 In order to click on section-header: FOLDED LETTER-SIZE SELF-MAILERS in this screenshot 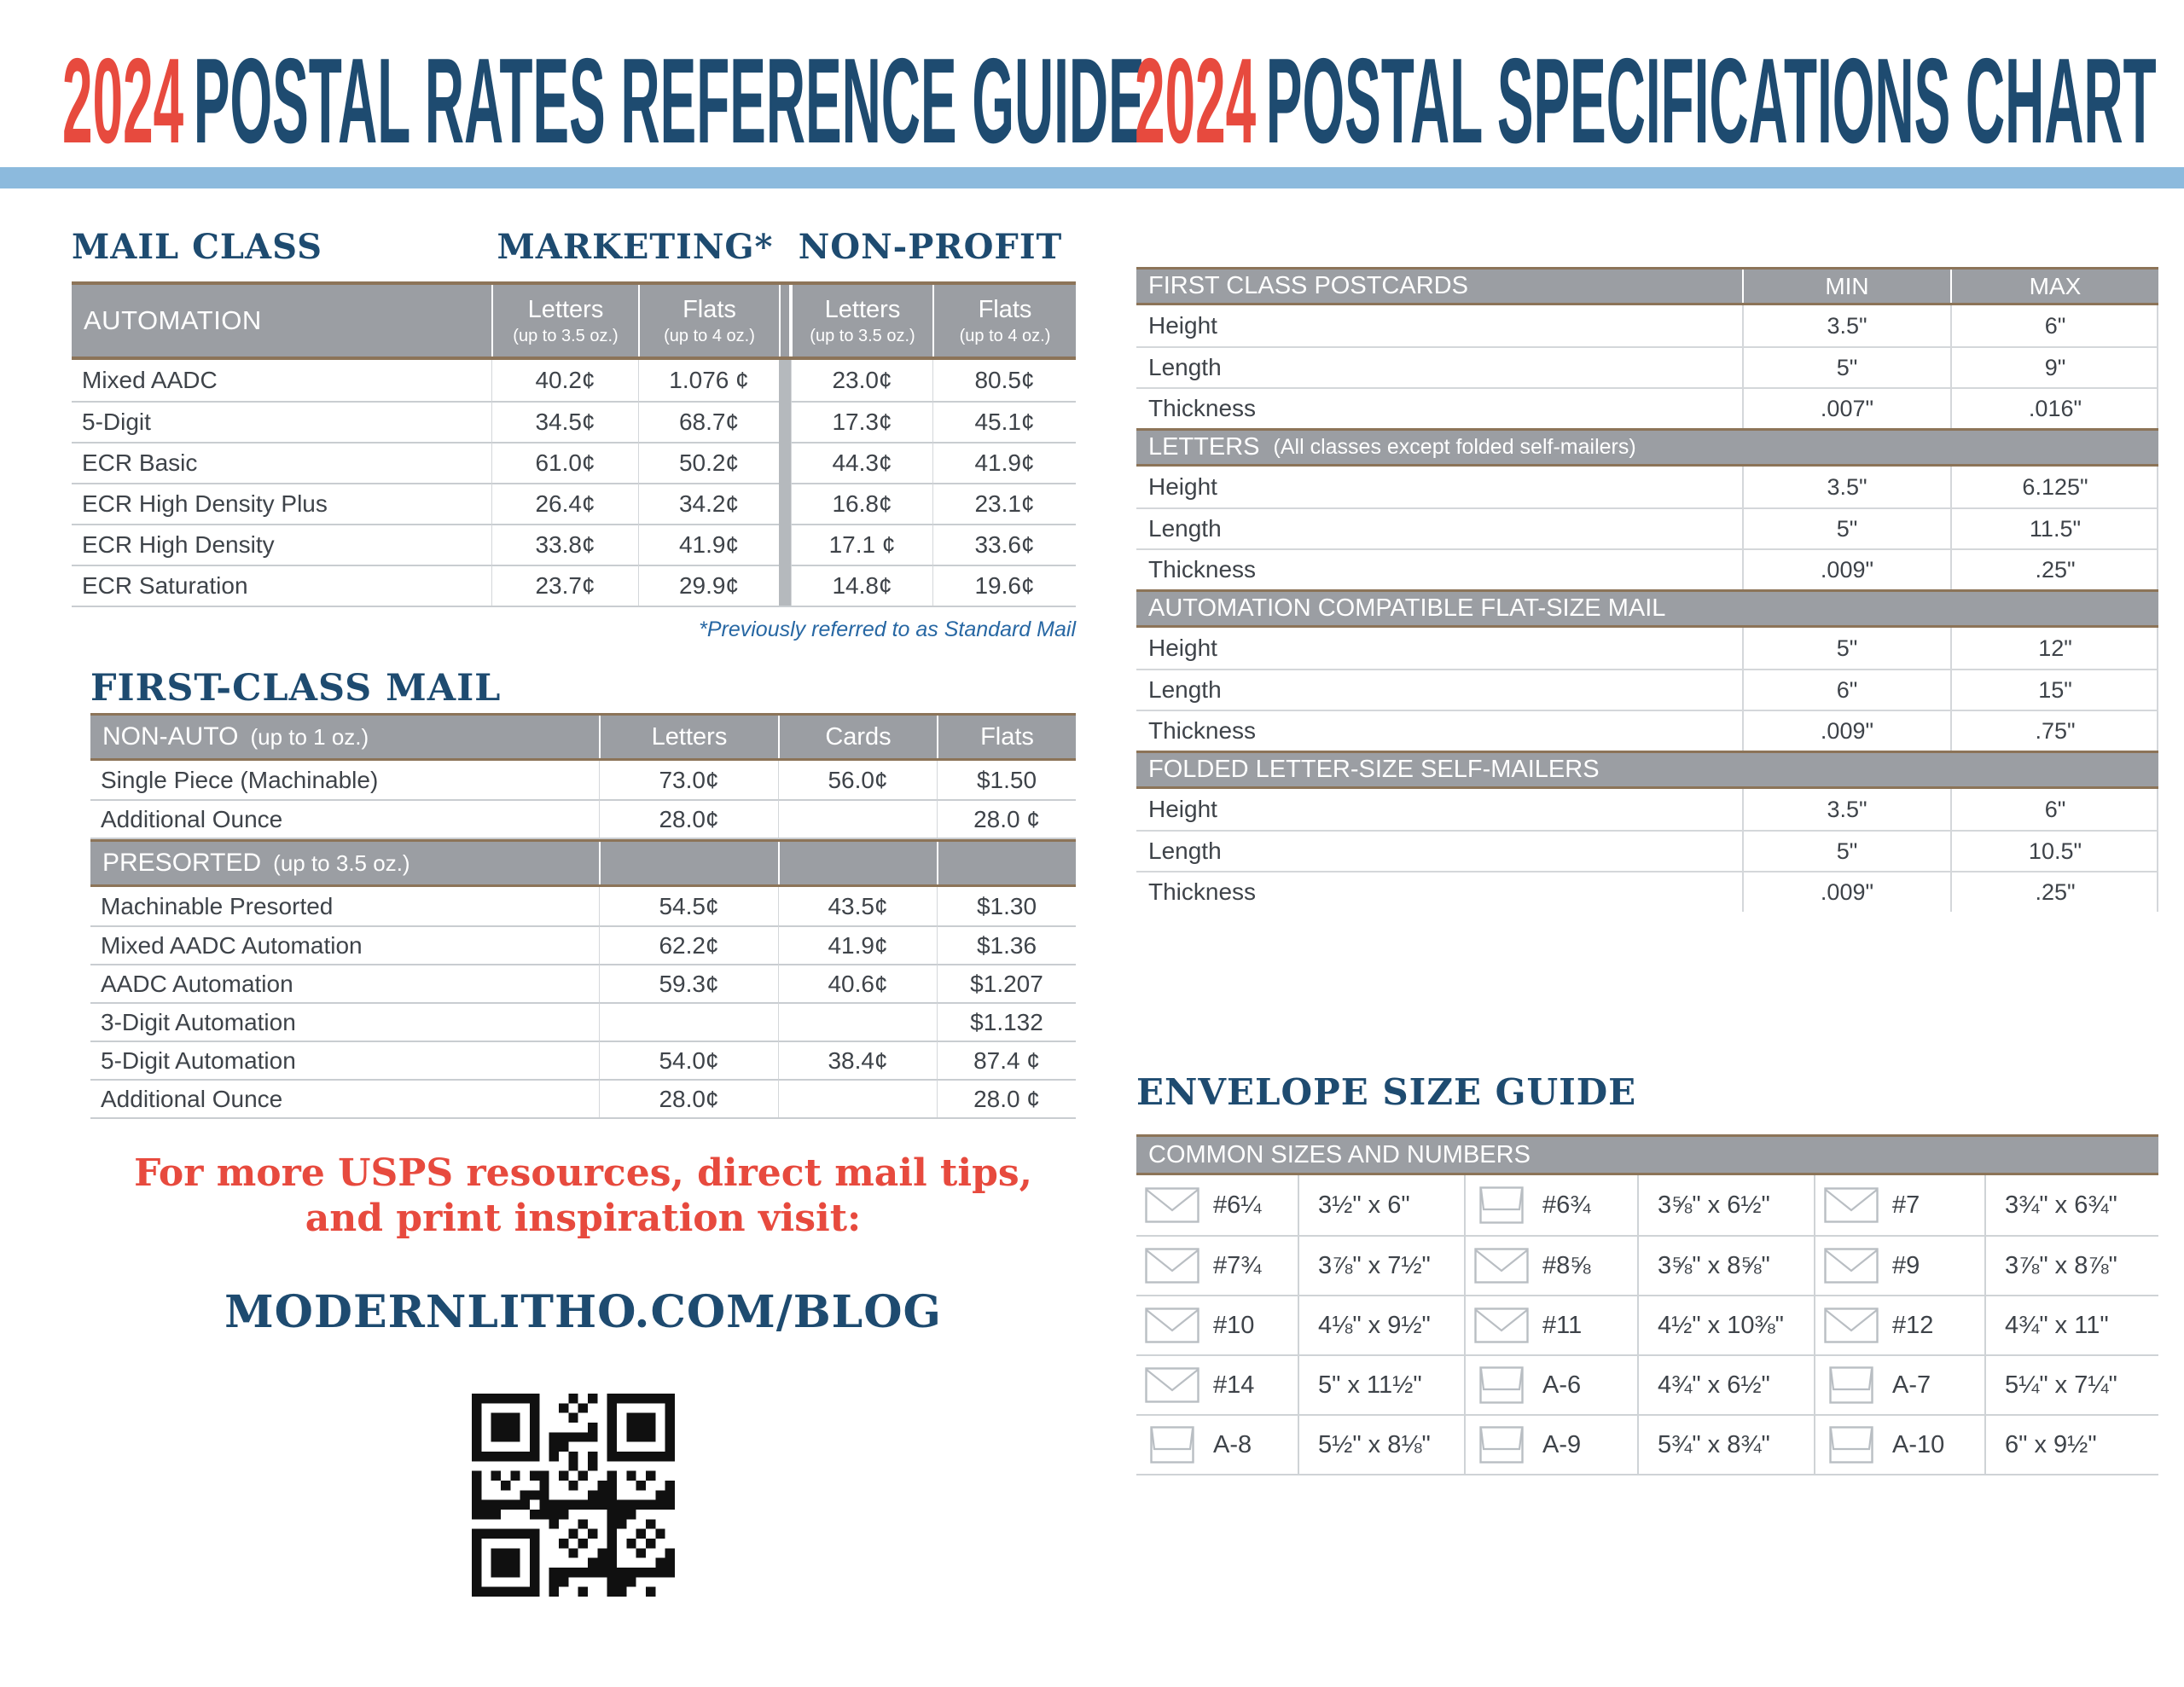, I will do `click(1647, 770)`.